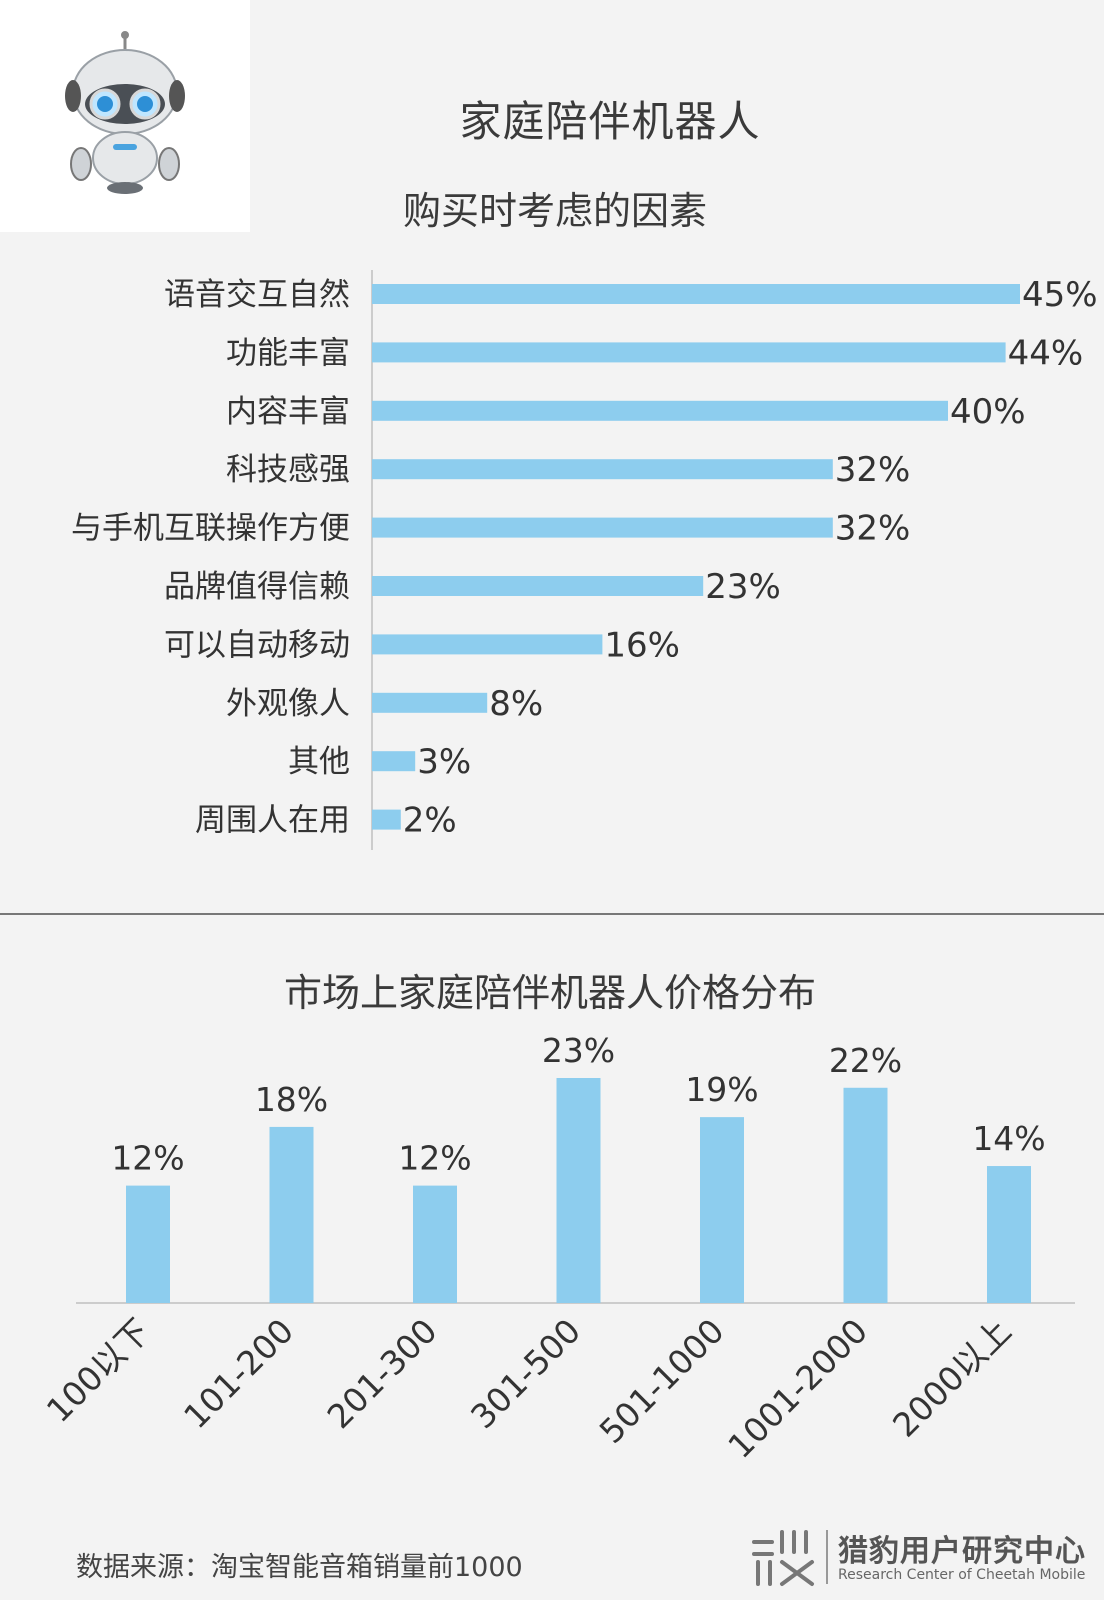  What do you see at coordinates (299, 1567) in the screenshot?
I see `data-source-note: 数据来源：淘宝智能音箱销量前1000` at bounding box center [299, 1567].